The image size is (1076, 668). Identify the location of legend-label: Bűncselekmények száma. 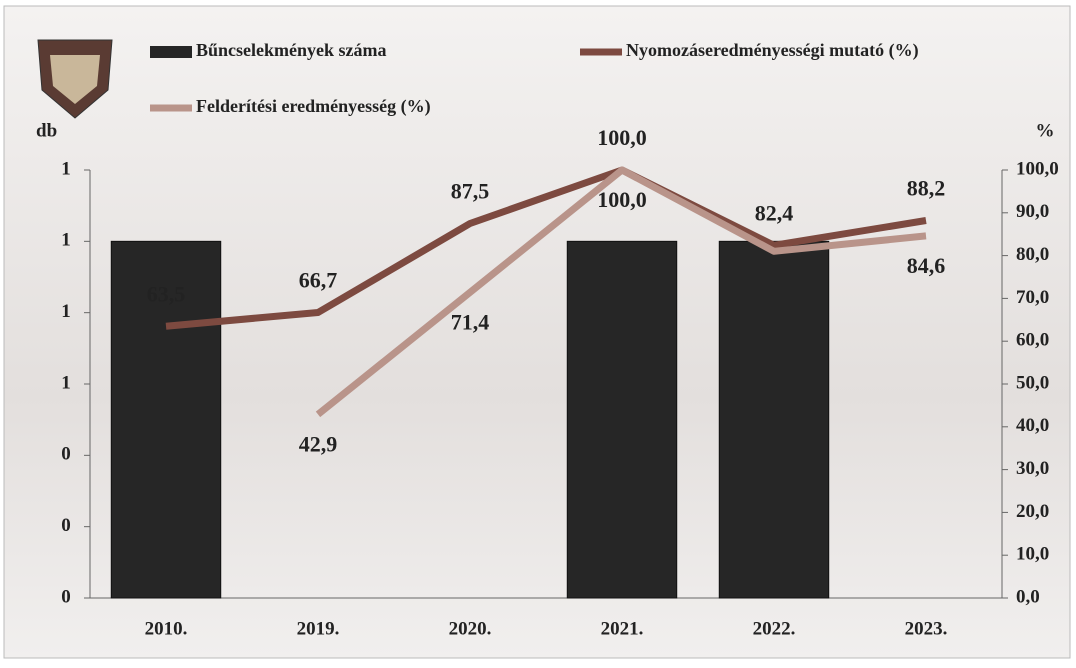
(291, 50).